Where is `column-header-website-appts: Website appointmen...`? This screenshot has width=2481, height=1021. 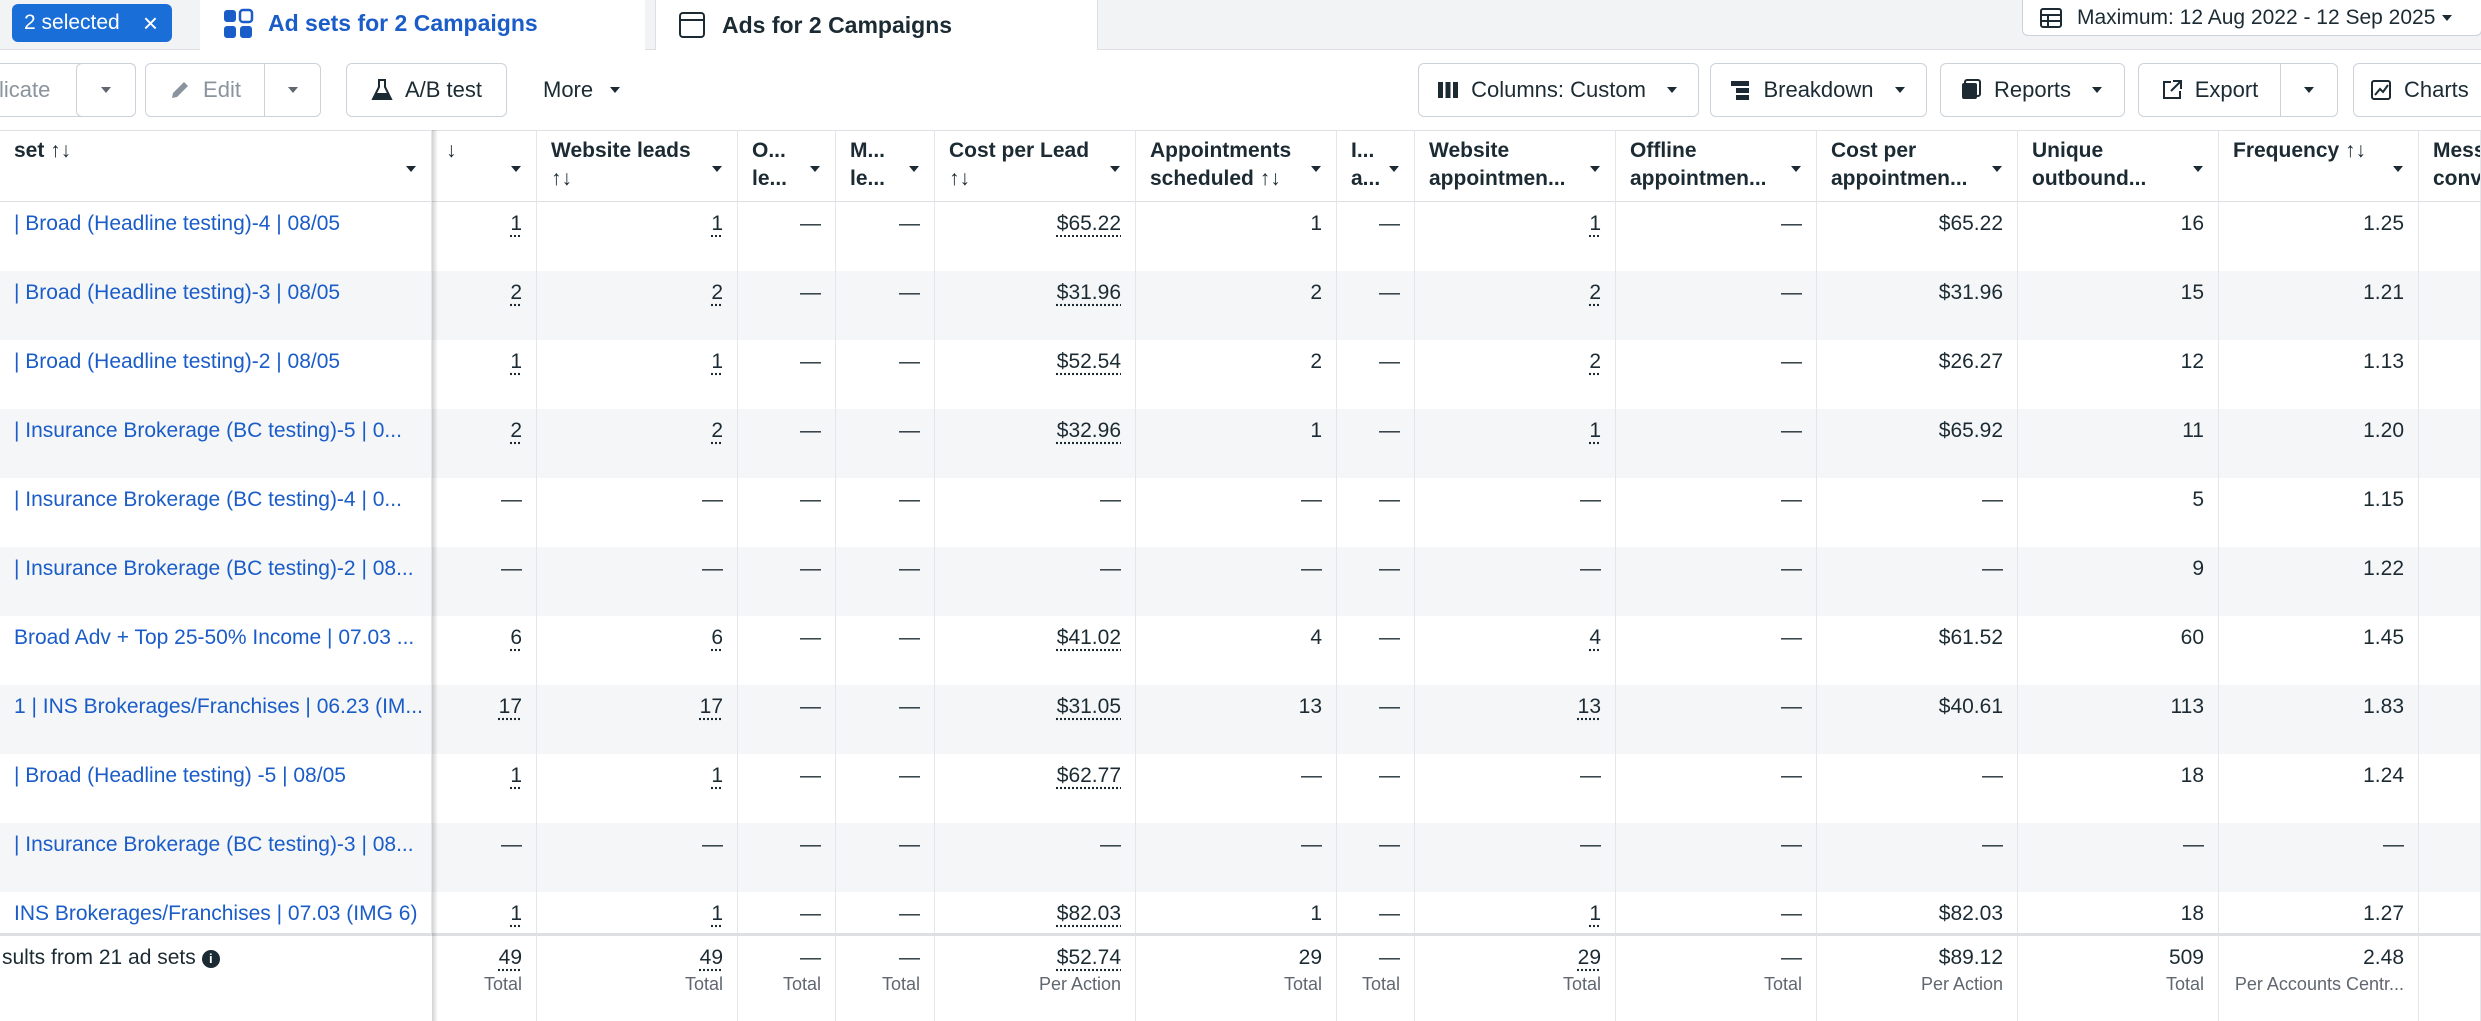
column-header-website-appts: Website appointmen... is located at coordinates (1515, 166).